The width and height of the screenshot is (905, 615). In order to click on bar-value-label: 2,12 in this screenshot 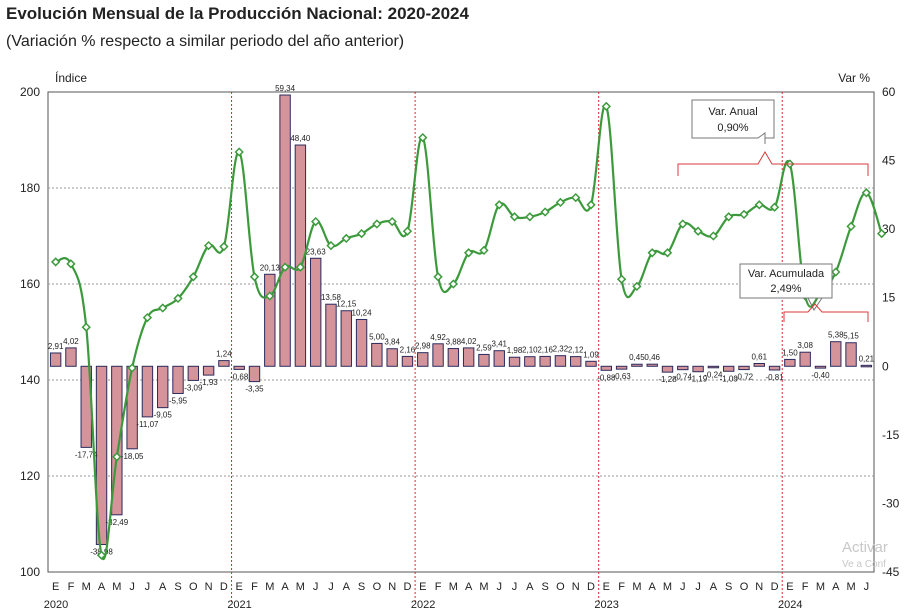, I will do `click(576, 350)`.